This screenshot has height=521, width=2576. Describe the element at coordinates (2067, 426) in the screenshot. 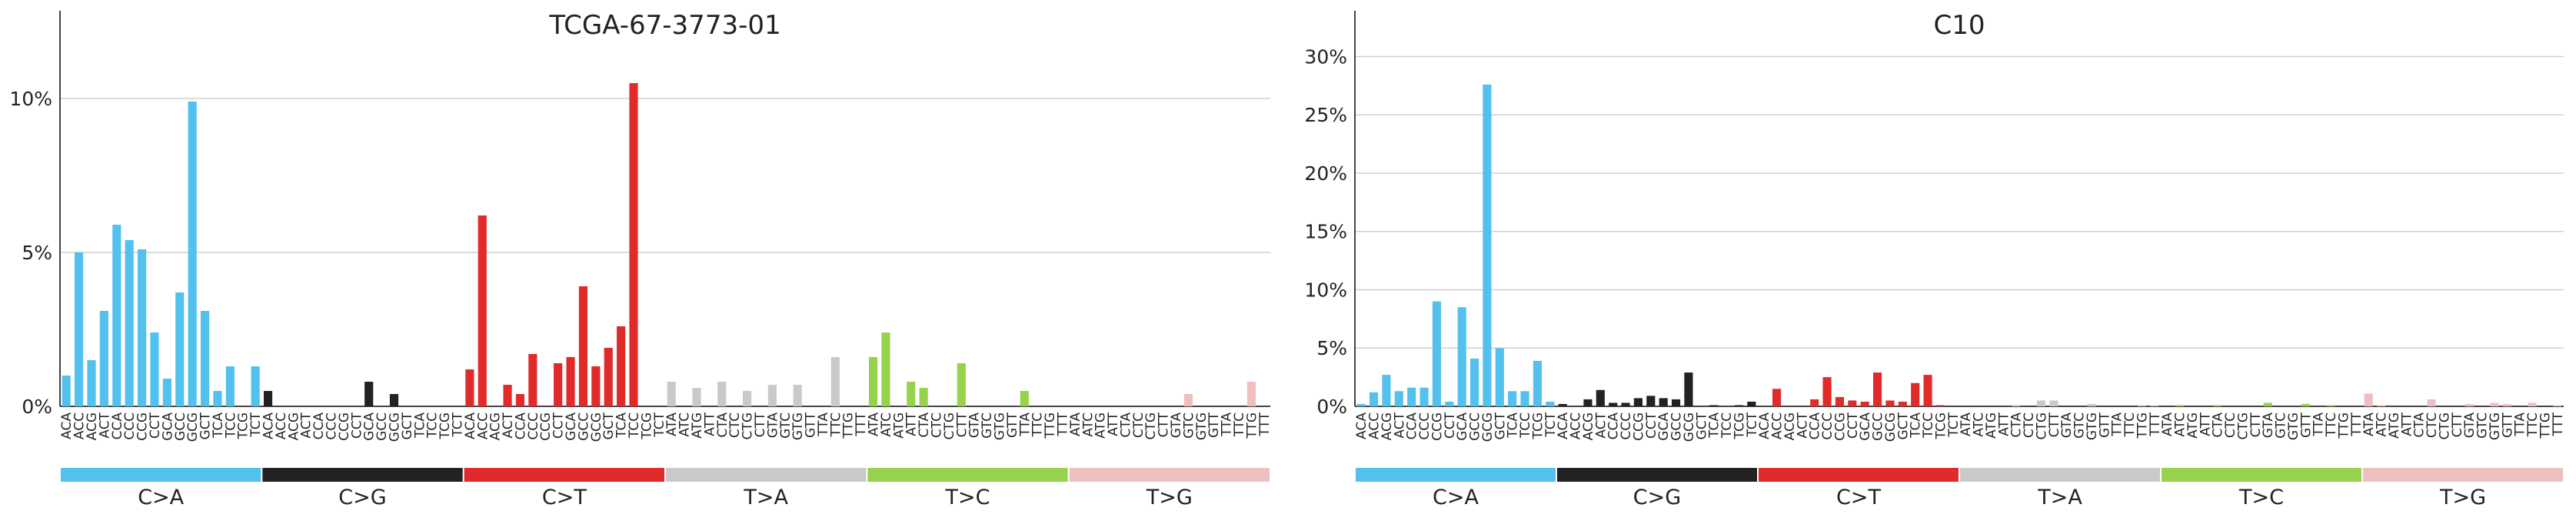

I see `context-label: GTA` at that location.